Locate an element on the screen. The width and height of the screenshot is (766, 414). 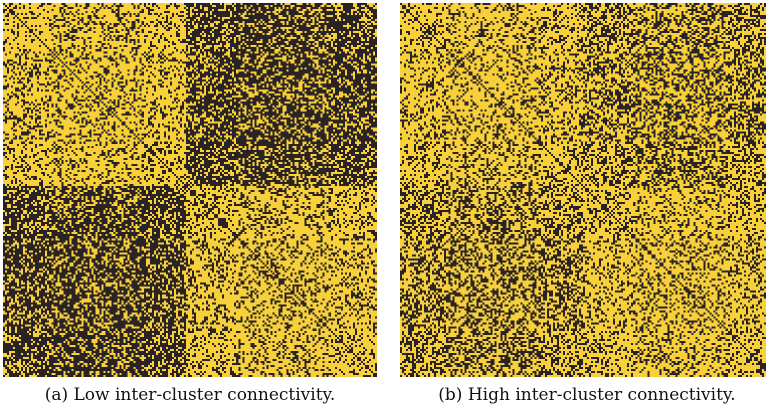
caption-a: (a) Low inter-cluster connectivity. is located at coordinates (190, 395).